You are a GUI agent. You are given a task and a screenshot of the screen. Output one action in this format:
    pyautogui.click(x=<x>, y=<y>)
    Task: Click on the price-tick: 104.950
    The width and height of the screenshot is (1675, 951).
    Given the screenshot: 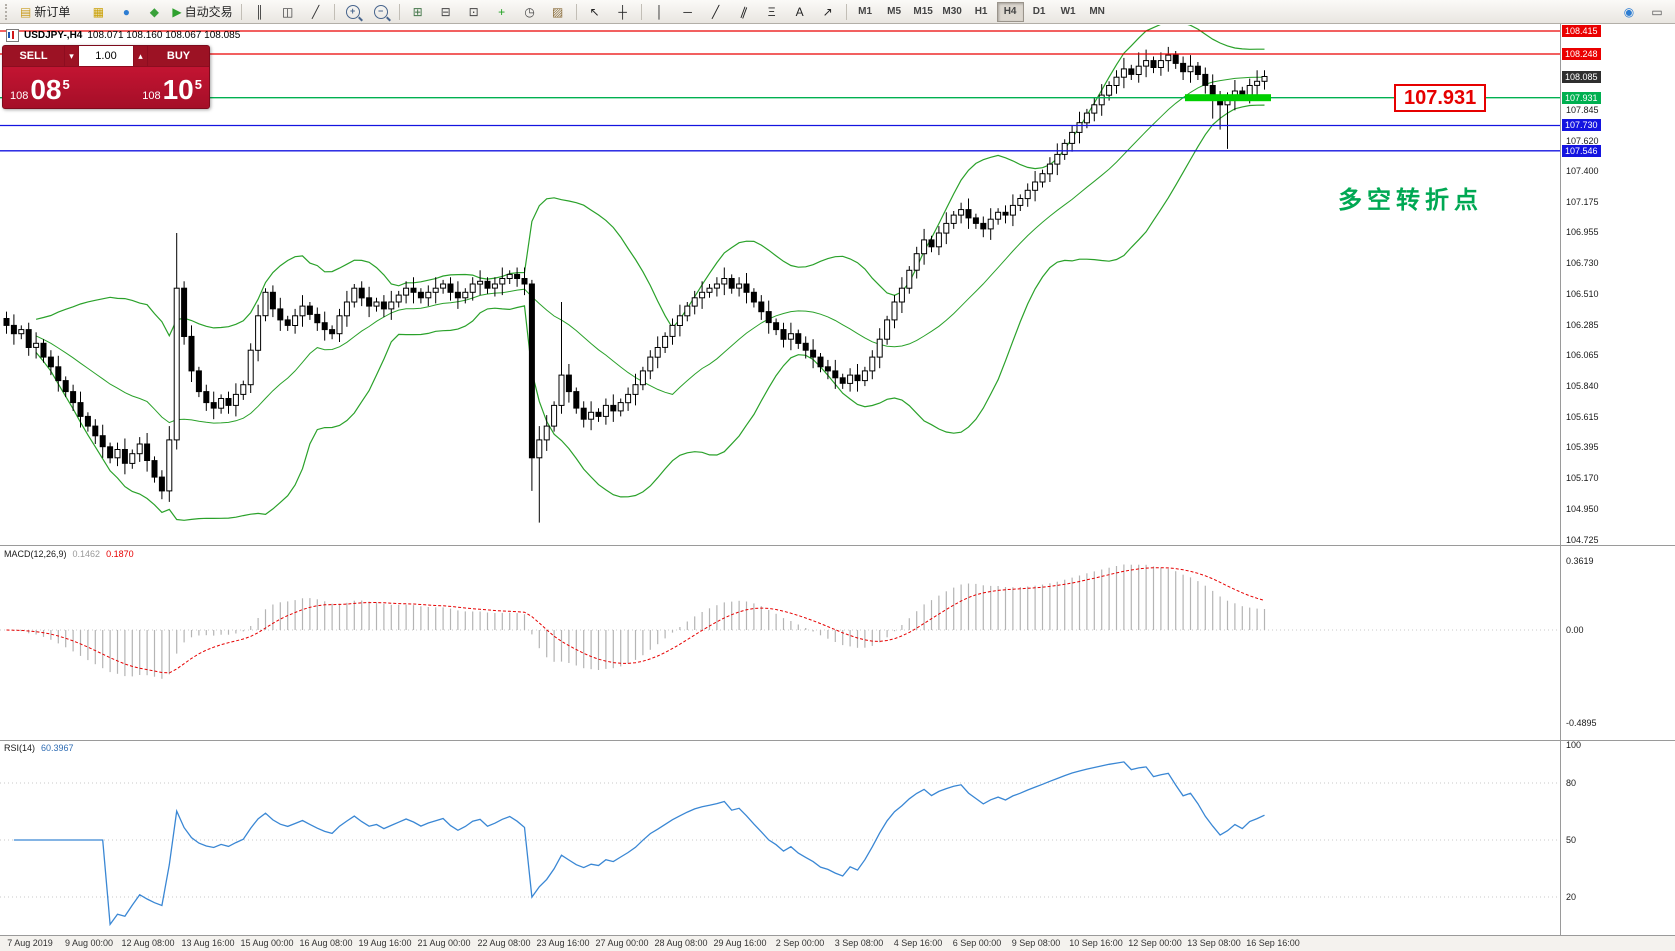 What is the action you would take?
    pyautogui.click(x=1582, y=509)
    